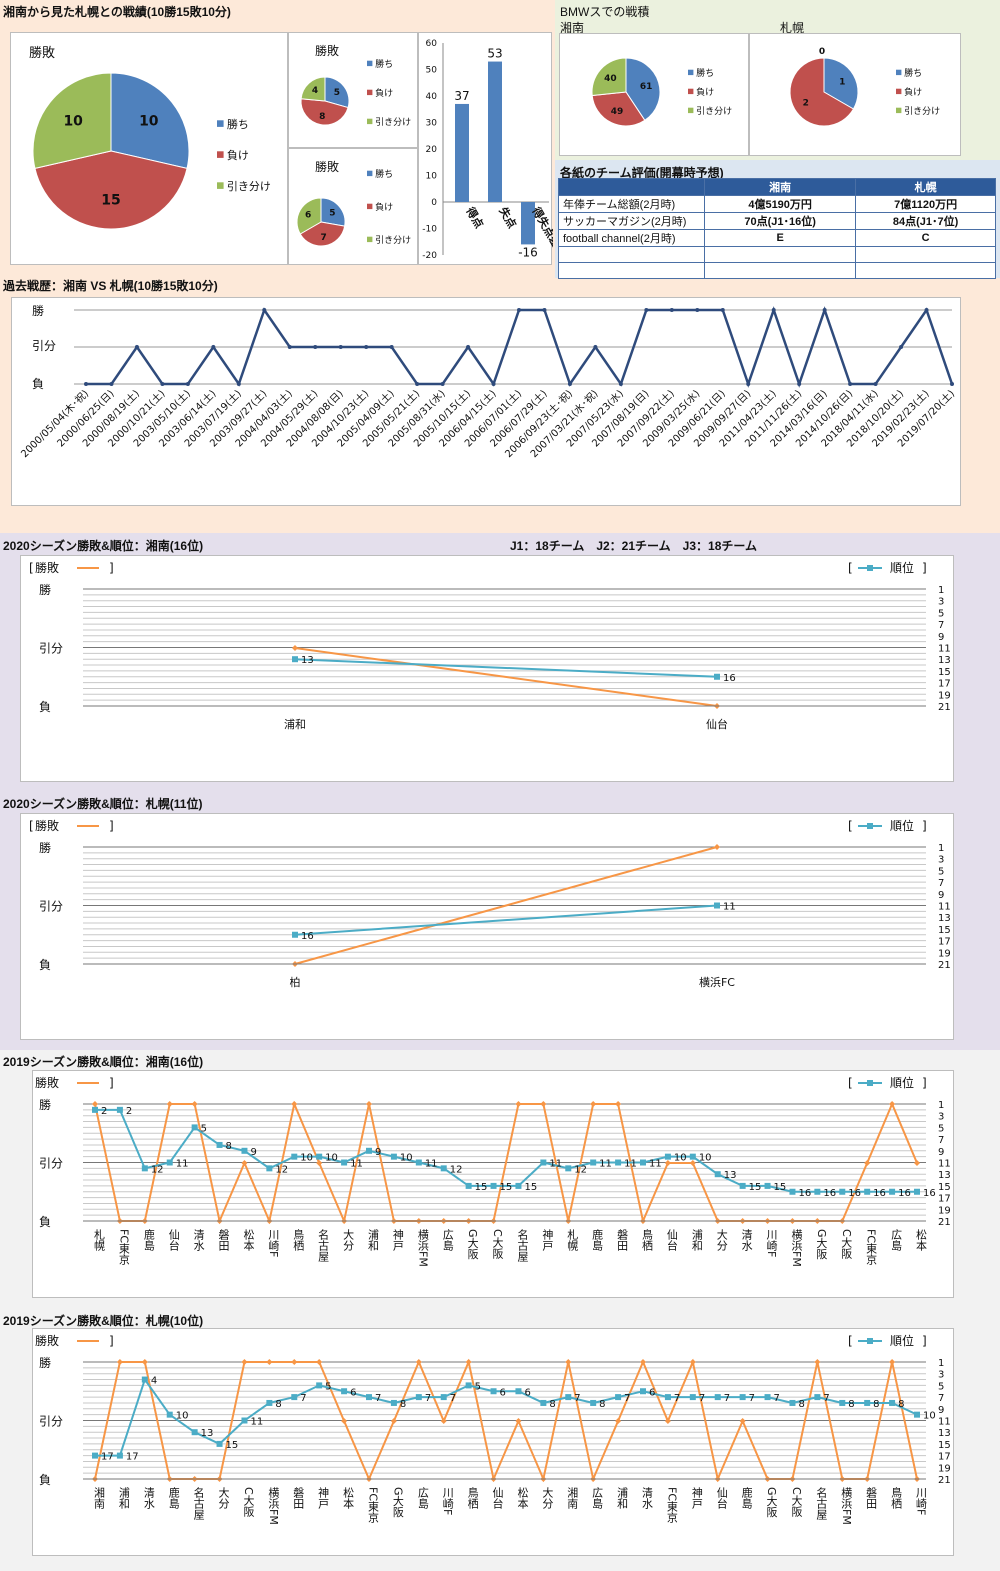 This screenshot has height=1571, width=1000. What do you see at coordinates (38, 310) in the screenshot?
I see `y-label: 勝` at bounding box center [38, 310].